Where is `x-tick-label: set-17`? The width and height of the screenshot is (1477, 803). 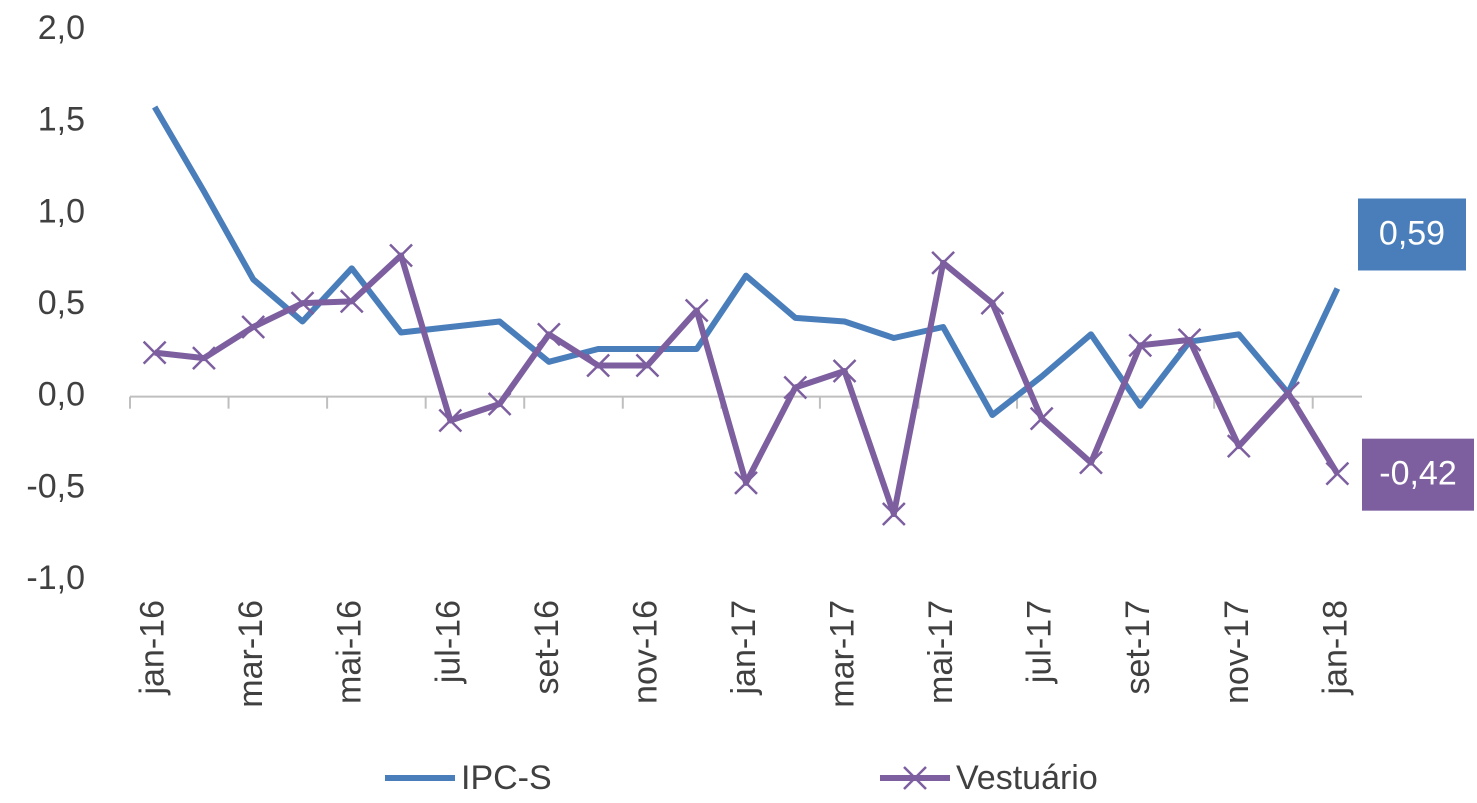
x-tick-label: set-17 is located at coordinates (1138, 647).